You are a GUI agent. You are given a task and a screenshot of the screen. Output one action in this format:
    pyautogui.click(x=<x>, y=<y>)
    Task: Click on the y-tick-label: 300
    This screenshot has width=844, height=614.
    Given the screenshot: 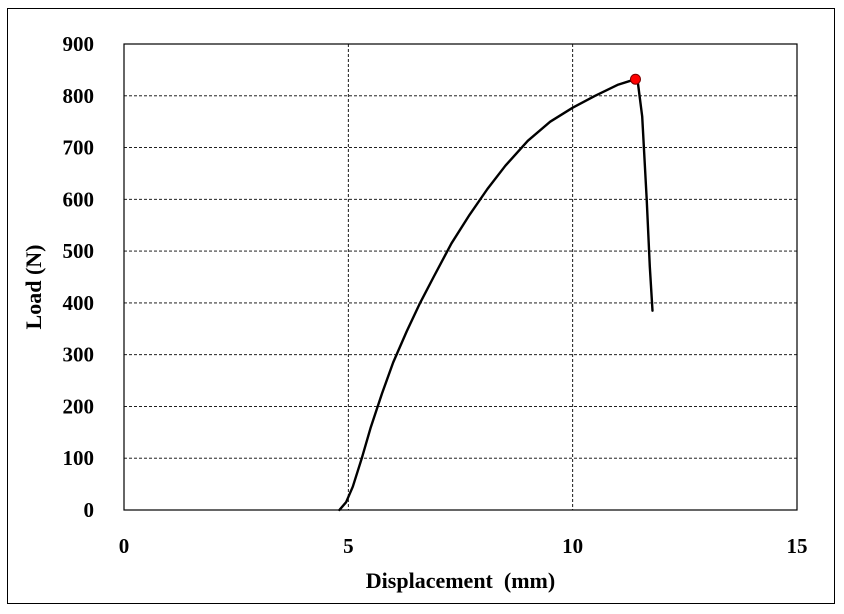 What is the action you would take?
    pyautogui.click(x=79, y=355)
    